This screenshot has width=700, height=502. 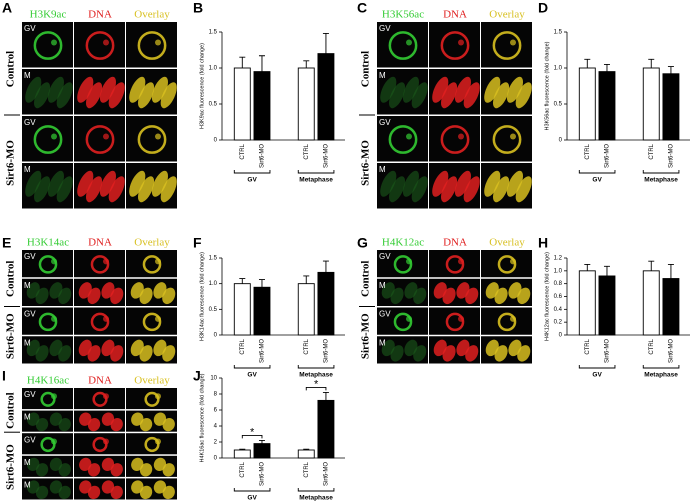 I want to click on panel-label: D, so click(x=543, y=8).